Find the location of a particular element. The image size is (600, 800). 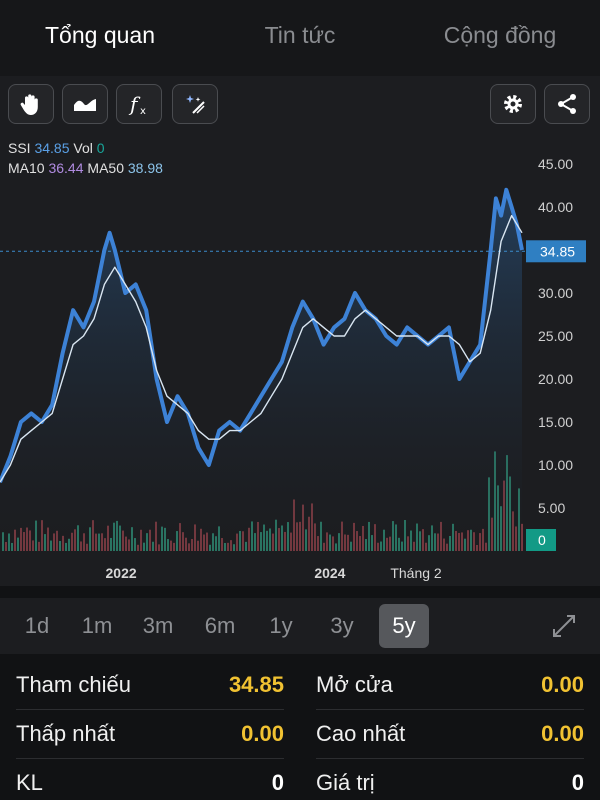

low-value: 0.00 is located at coordinates (262, 733).